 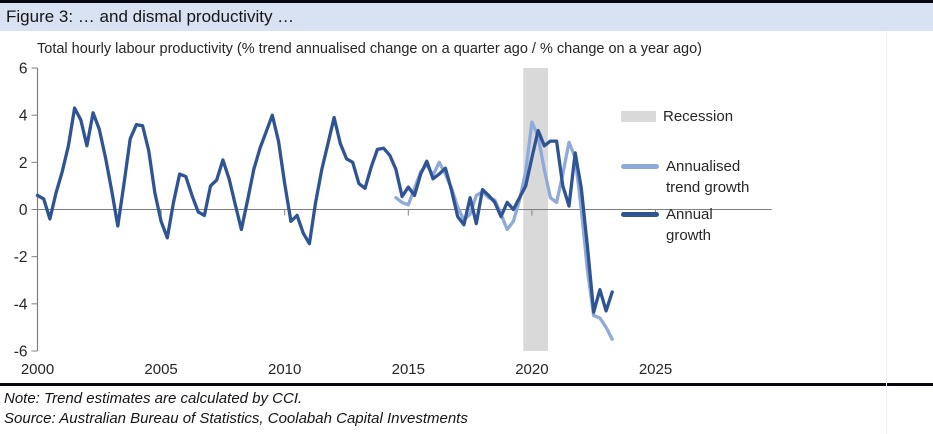 What do you see at coordinates (531, 369) in the screenshot?
I see `x-tick-label: 2020` at bounding box center [531, 369].